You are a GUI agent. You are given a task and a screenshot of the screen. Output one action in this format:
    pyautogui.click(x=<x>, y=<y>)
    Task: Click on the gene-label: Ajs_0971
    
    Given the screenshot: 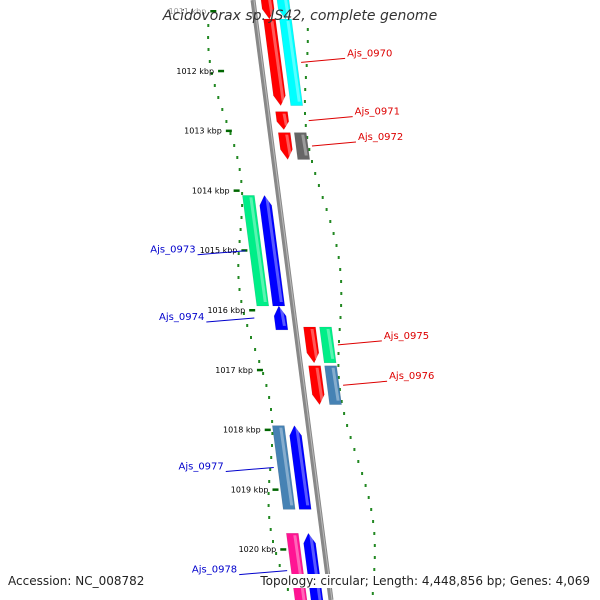 What is the action you would take?
    pyautogui.click(x=377, y=112)
    